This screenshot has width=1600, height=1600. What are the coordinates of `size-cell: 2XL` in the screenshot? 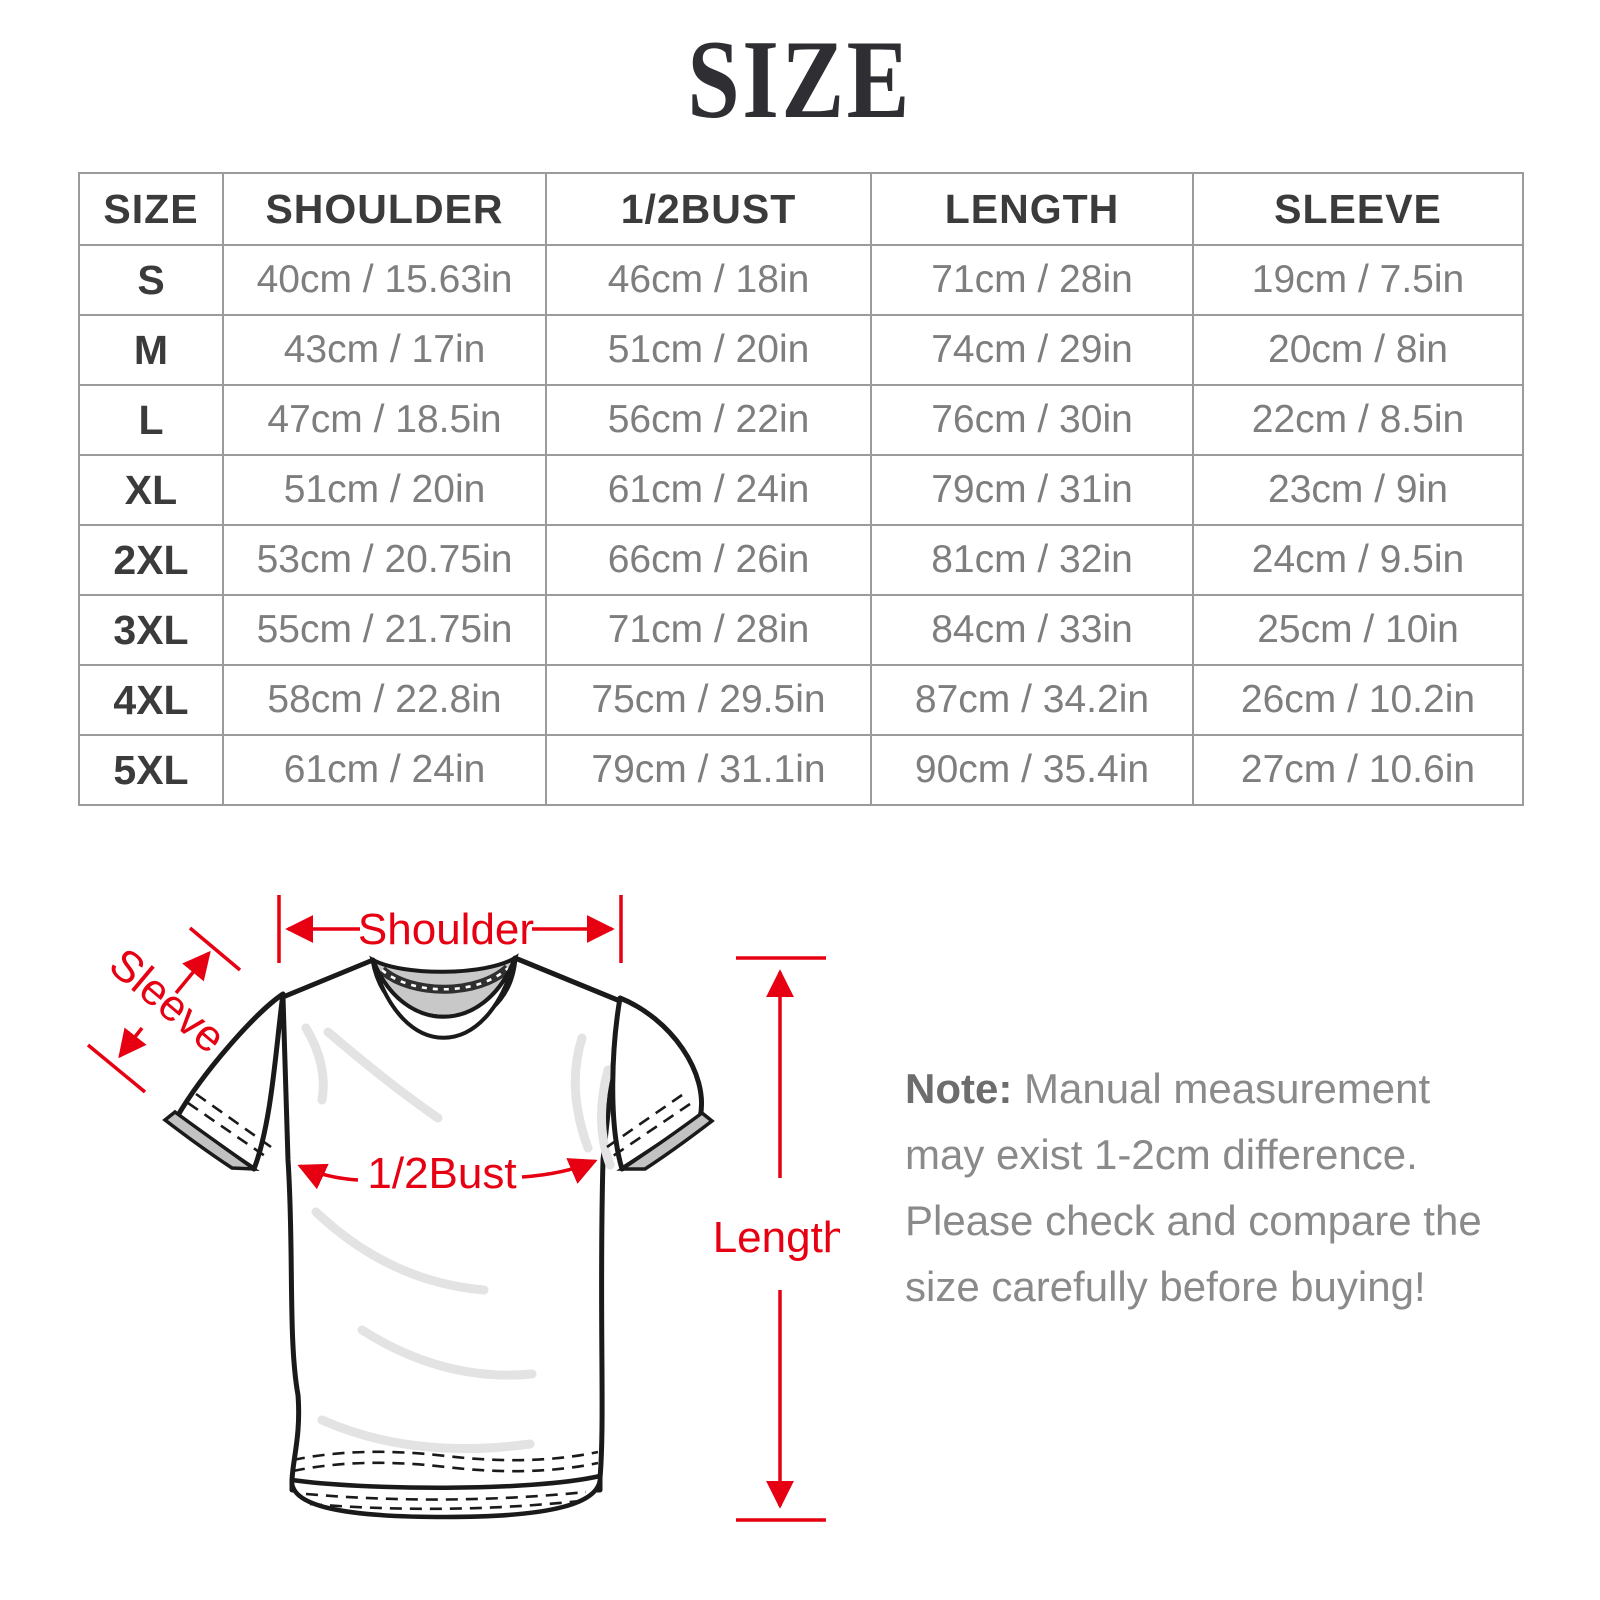 It's located at (151, 560).